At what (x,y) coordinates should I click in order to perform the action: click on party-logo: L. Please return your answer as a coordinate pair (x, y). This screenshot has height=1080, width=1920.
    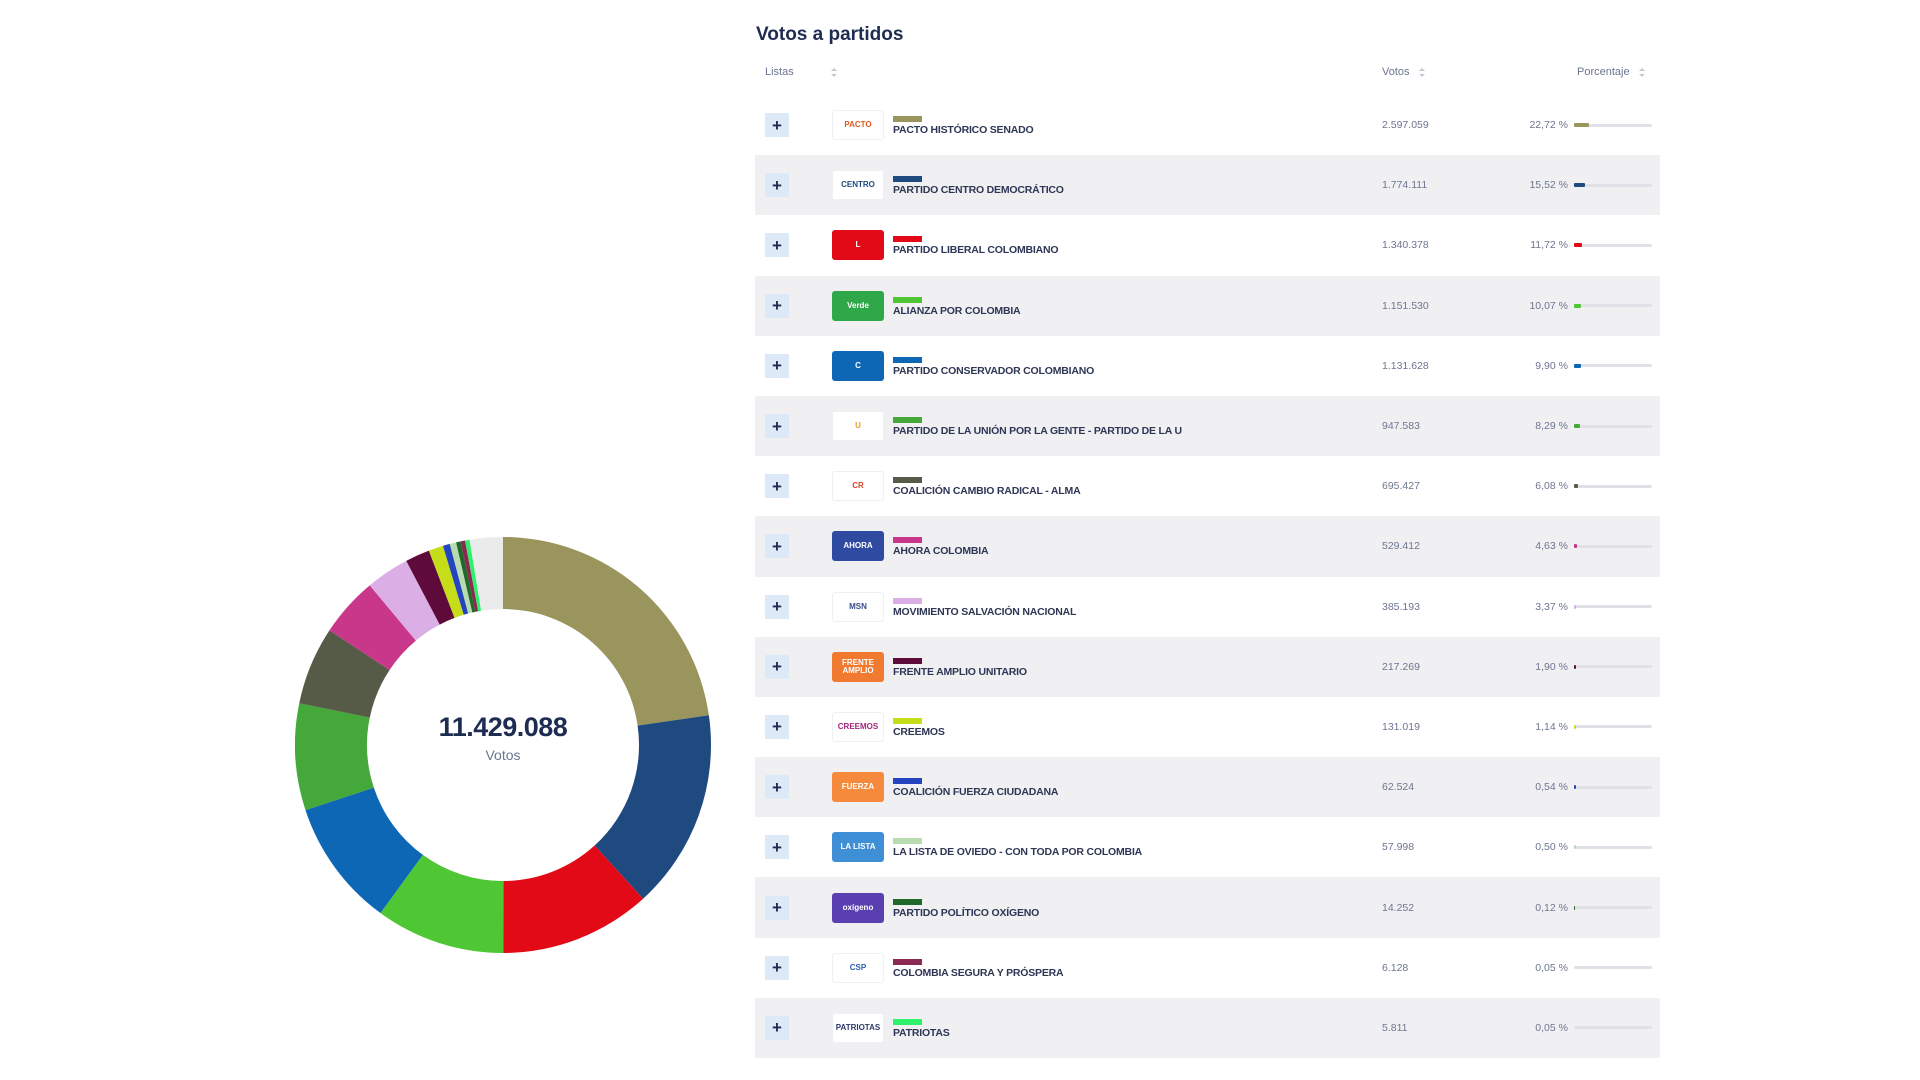
    Looking at the image, I should click on (858, 245).